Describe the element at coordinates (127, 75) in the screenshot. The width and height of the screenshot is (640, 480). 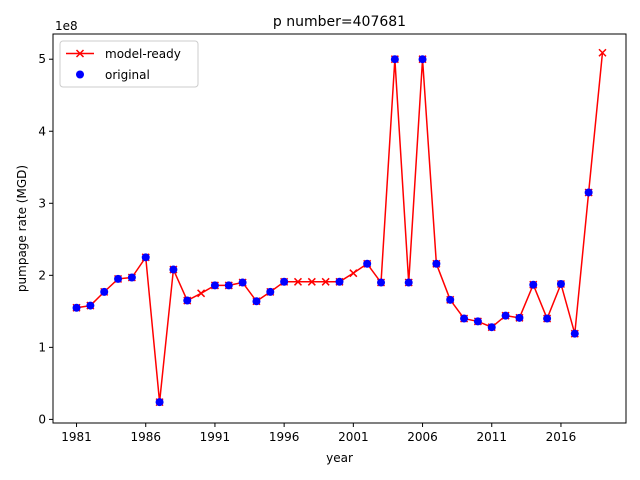
I see `legend-original-label: original` at that location.